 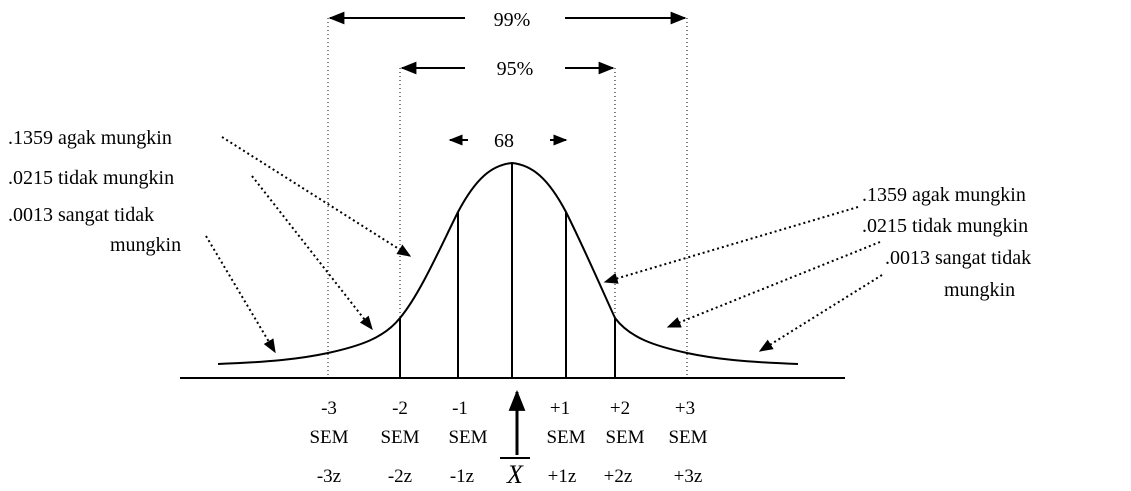 What do you see at coordinates (400, 476) in the screenshot?
I see `tick-z: -2z` at bounding box center [400, 476].